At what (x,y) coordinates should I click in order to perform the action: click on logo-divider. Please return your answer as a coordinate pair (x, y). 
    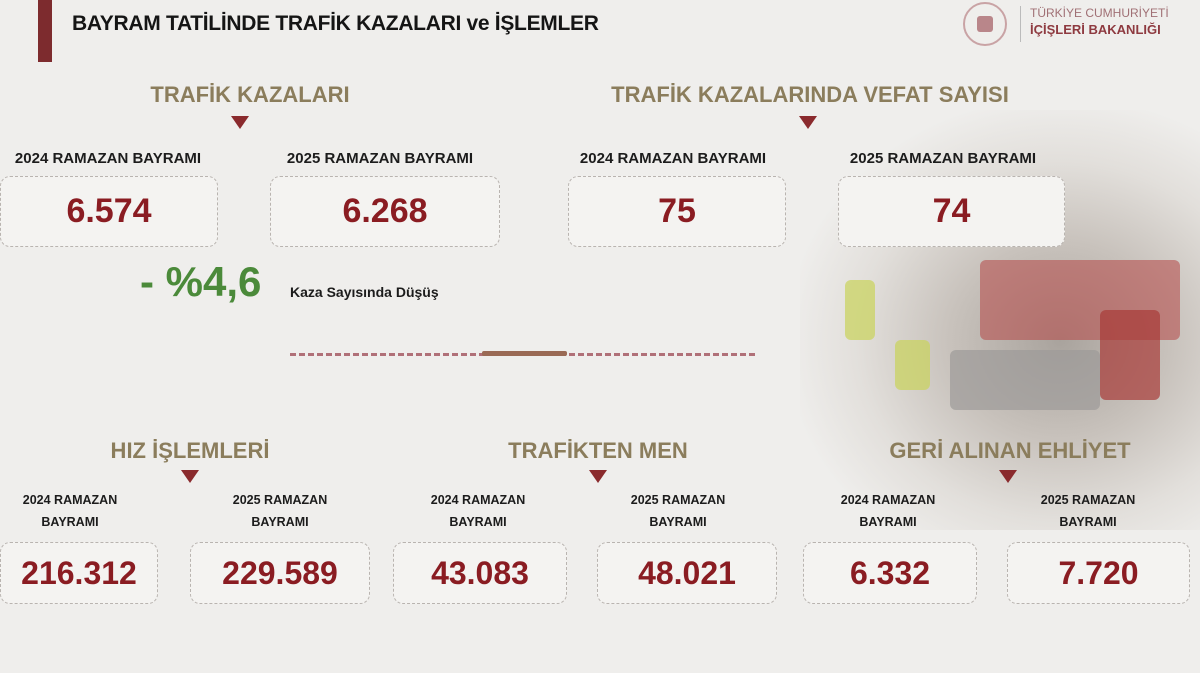
    Looking at the image, I should click on (1020, 24).